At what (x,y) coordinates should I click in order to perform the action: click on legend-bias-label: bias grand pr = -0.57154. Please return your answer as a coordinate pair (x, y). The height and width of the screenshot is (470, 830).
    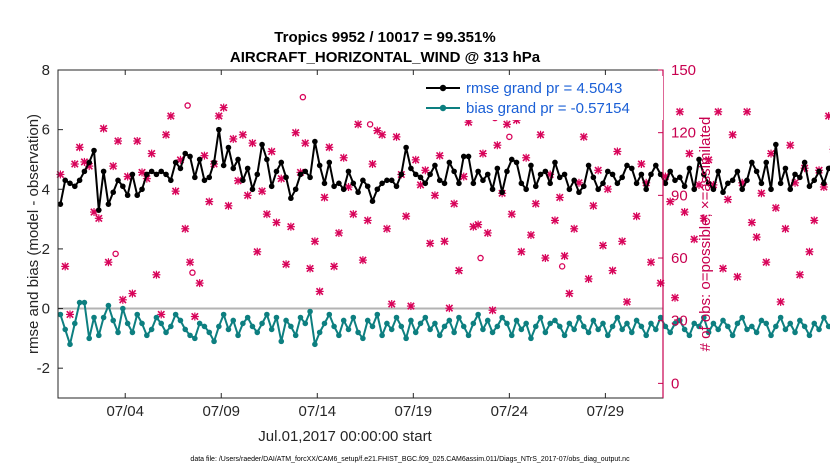
    Looking at the image, I should click on (548, 108).